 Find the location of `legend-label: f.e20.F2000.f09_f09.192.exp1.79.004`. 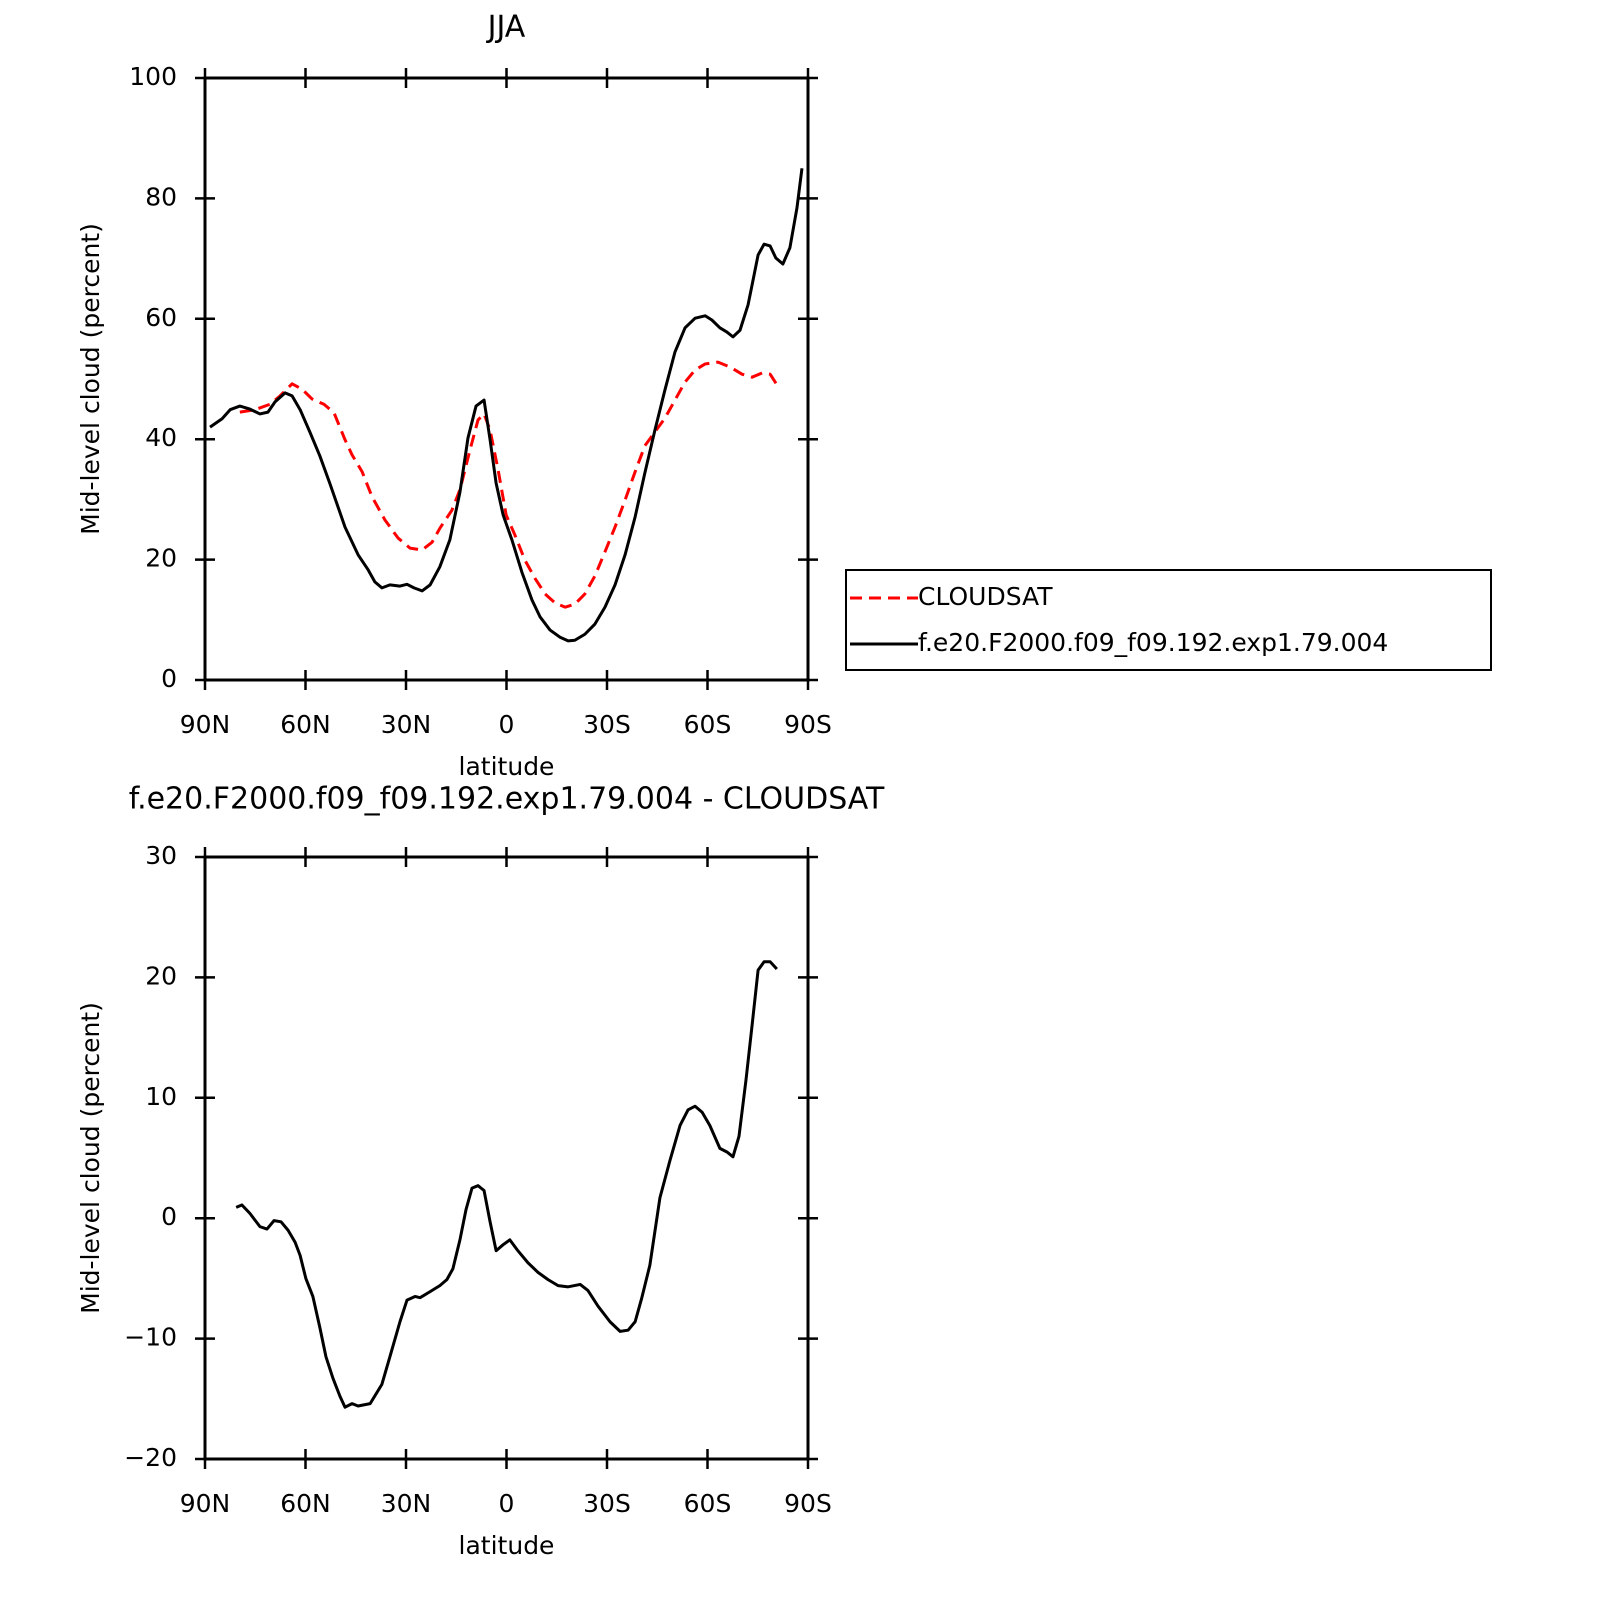

legend-label: f.e20.F2000.f09_f09.192.exp1.79.004 is located at coordinates (1153, 642).